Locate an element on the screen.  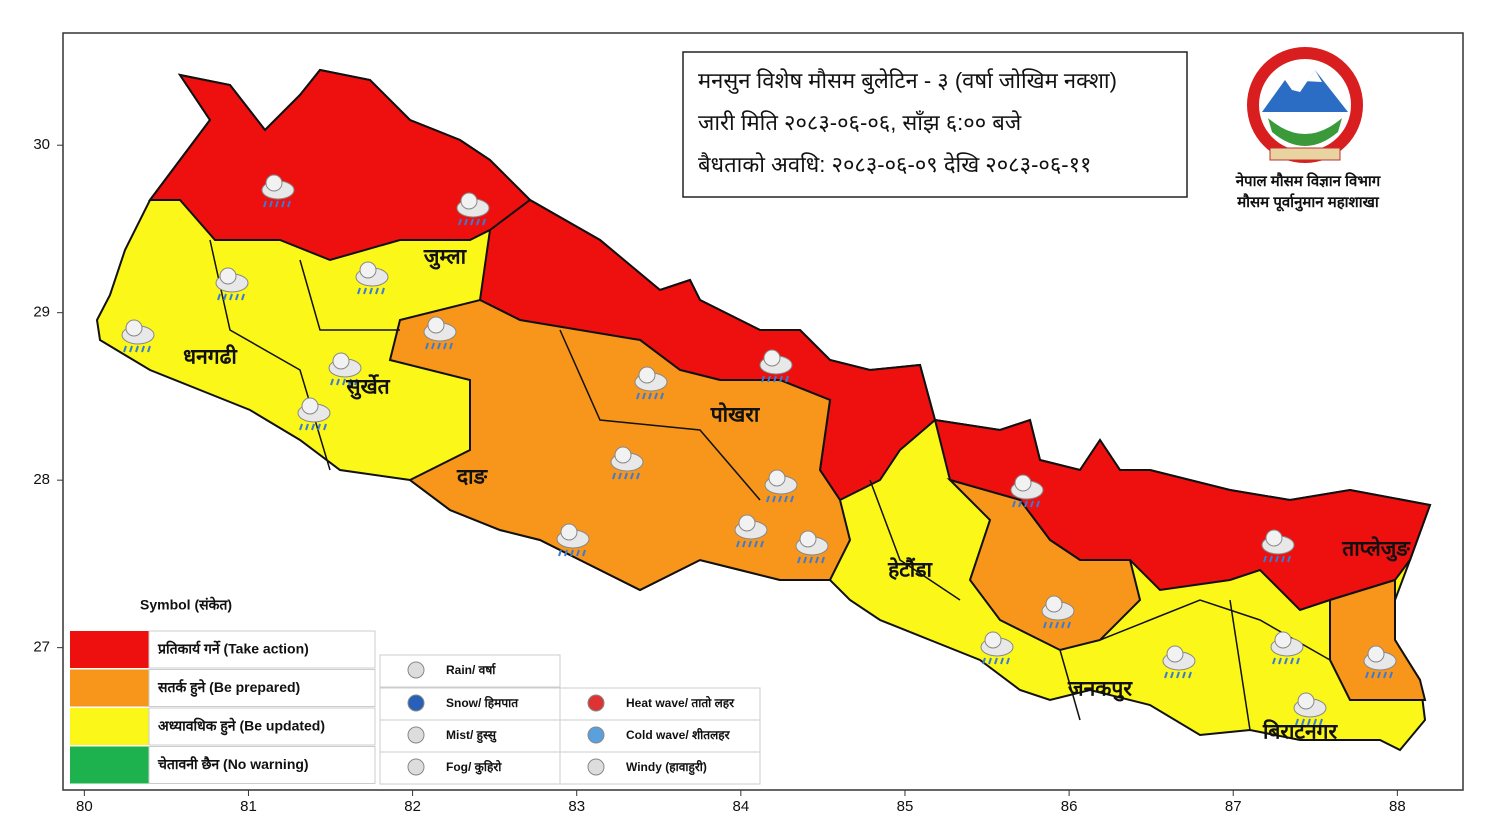
place-label: ताप्लेजुङ is located at coordinates (1376, 549).